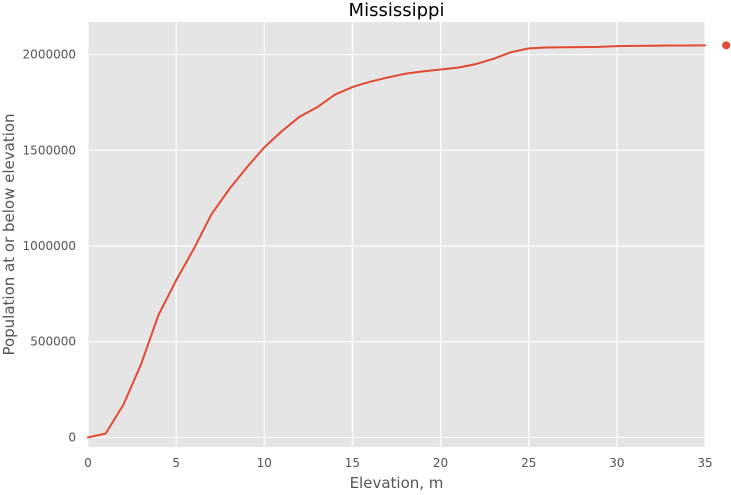 This screenshot has width=731, height=495. Describe the element at coordinates (397, 482) in the screenshot. I see `x-axis-label: Elevation, m` at that location.